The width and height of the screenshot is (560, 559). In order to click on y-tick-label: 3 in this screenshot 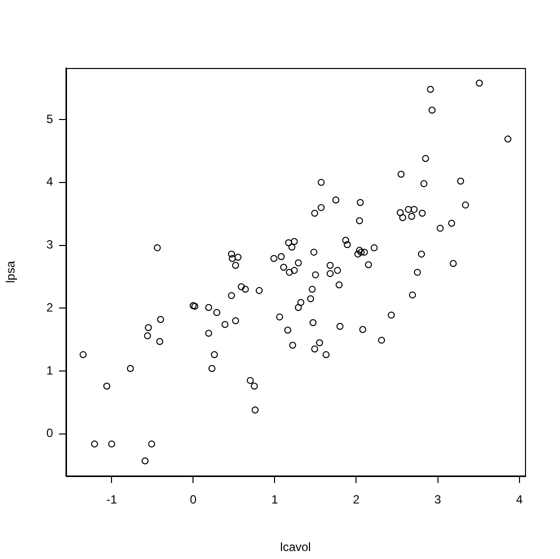, I will do `click(50, 245)`.